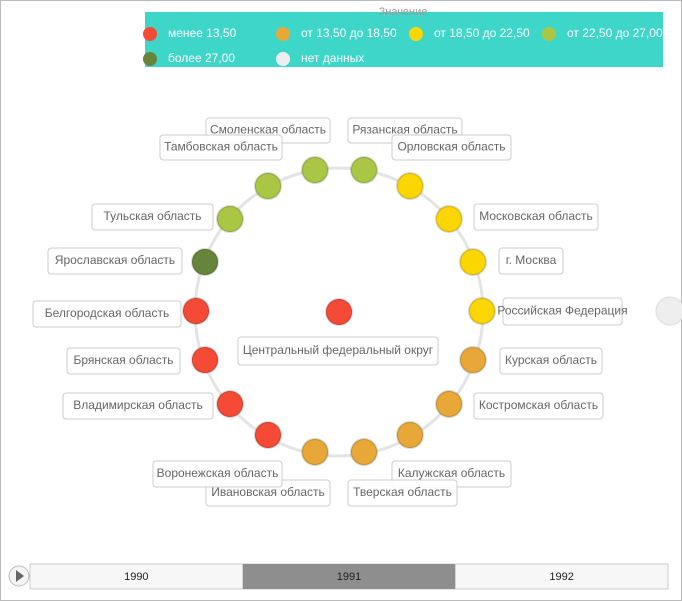  I want to click on timeline-year: 1992, so click(561, 577).